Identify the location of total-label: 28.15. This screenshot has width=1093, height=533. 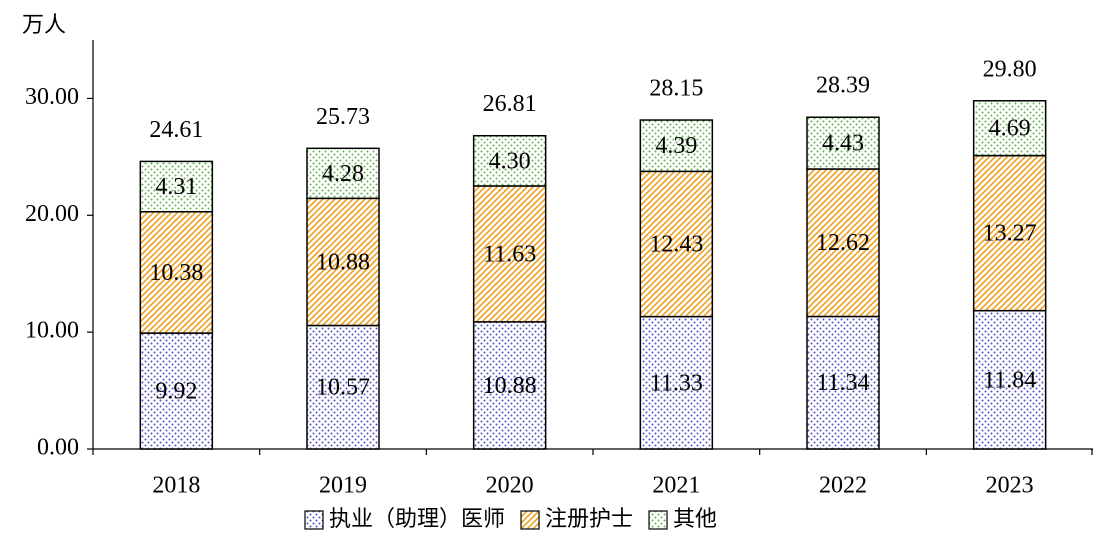
(676, 89).